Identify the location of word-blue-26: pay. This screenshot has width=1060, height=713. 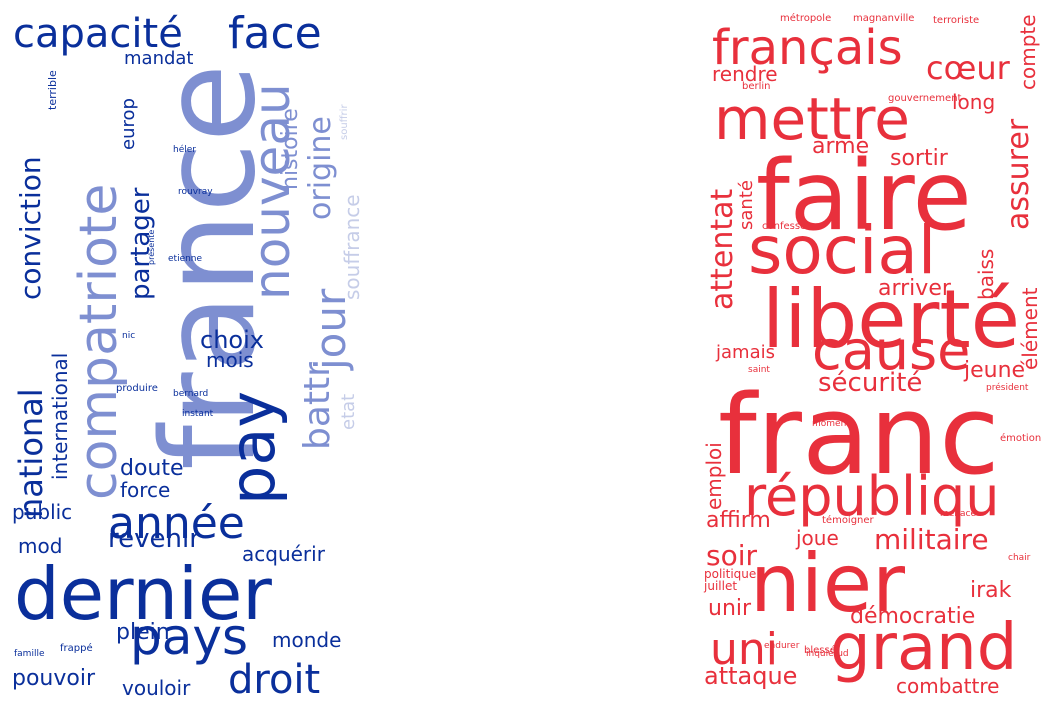
(252, 447).